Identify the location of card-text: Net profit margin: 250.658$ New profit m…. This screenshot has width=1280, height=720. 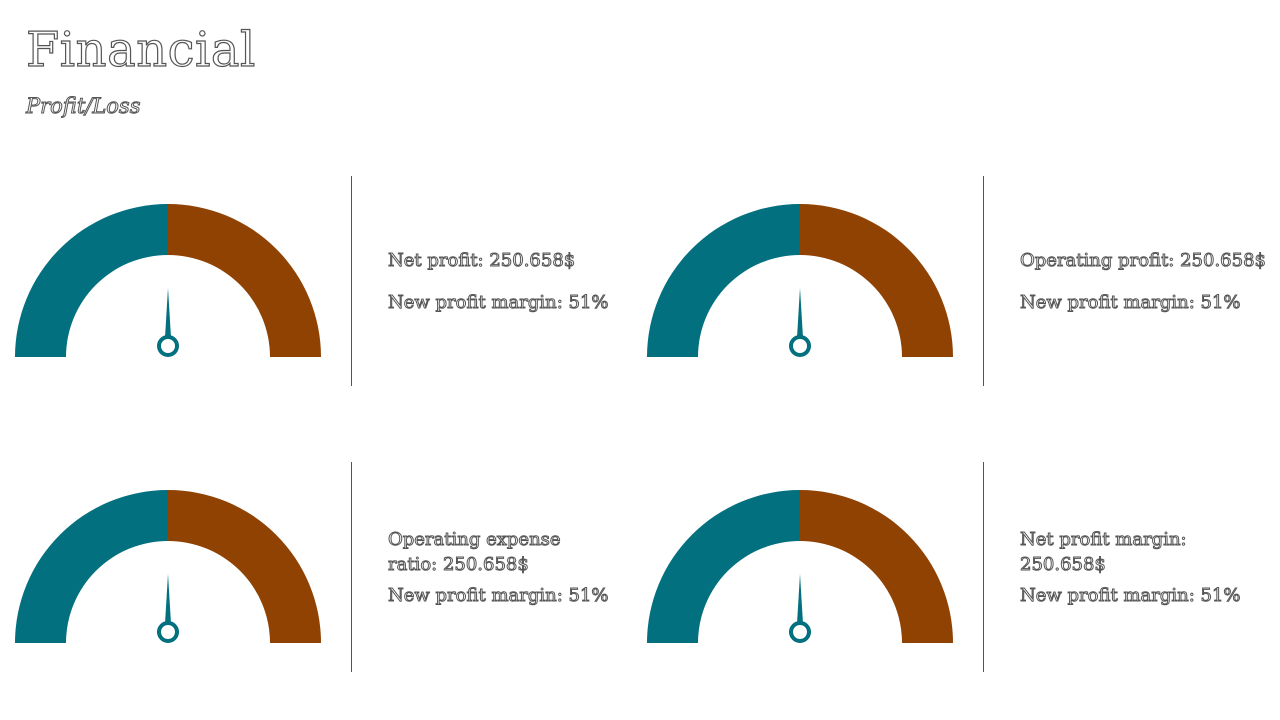
(1131, 567).